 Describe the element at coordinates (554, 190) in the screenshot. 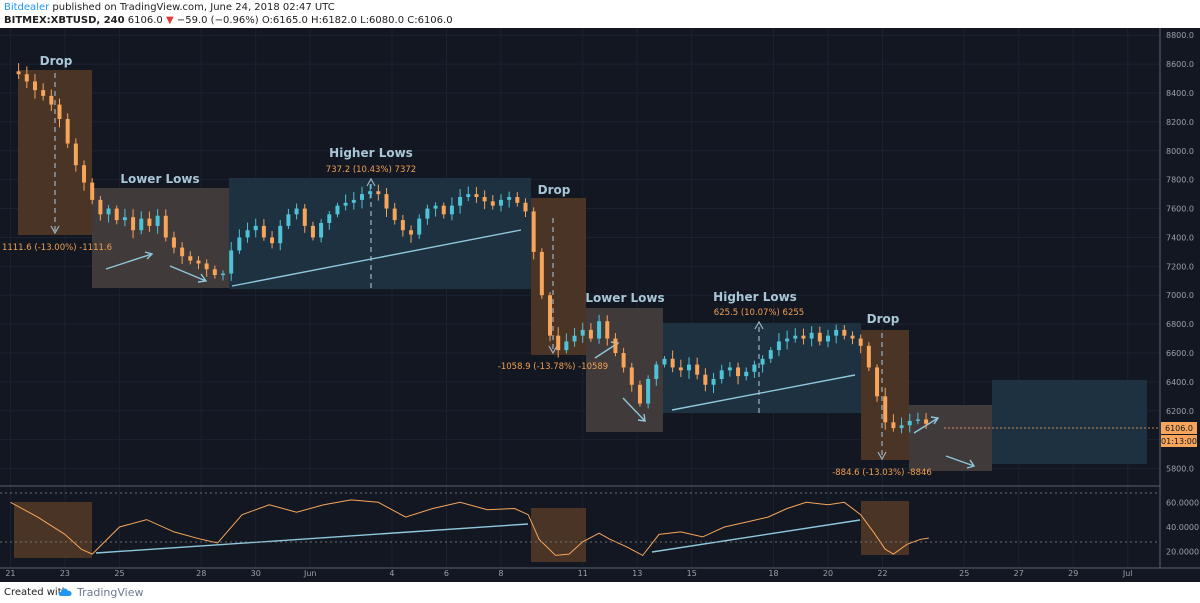

I see `drop-label-2: Drop` at that location.